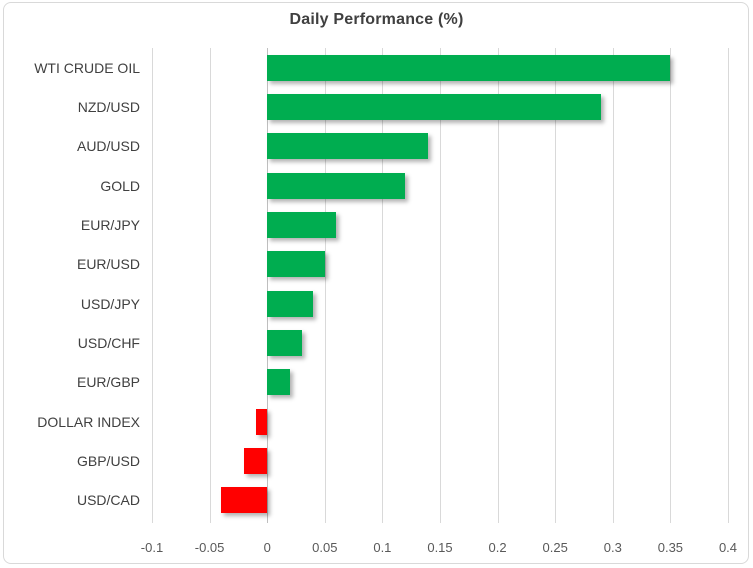  What do you see at coordinates (108, 382) in the screenshot?
I see `category-label: EUR/GBP` at bounding box center [108, 382].